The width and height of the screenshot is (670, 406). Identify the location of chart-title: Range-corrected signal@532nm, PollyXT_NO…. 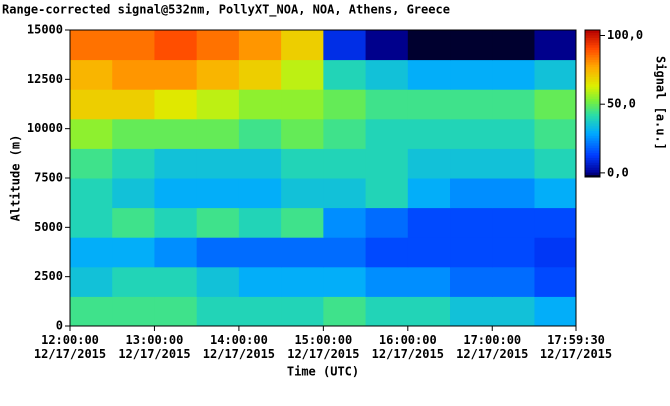
(226, 10).